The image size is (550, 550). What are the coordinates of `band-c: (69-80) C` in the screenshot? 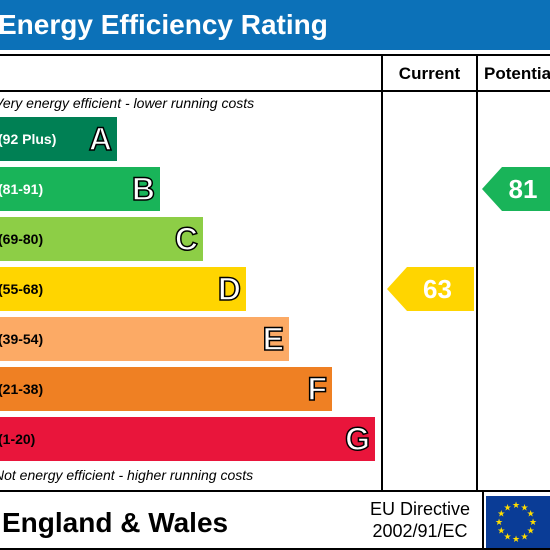 It's located at (101, 239).